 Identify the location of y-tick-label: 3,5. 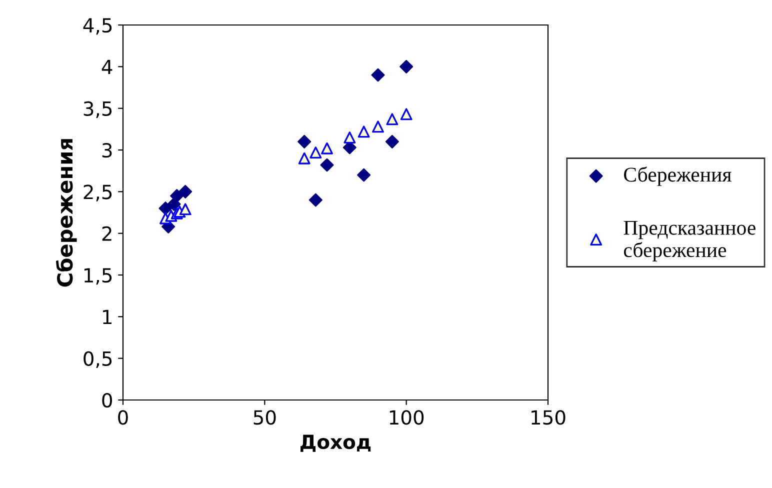
(98, 109).